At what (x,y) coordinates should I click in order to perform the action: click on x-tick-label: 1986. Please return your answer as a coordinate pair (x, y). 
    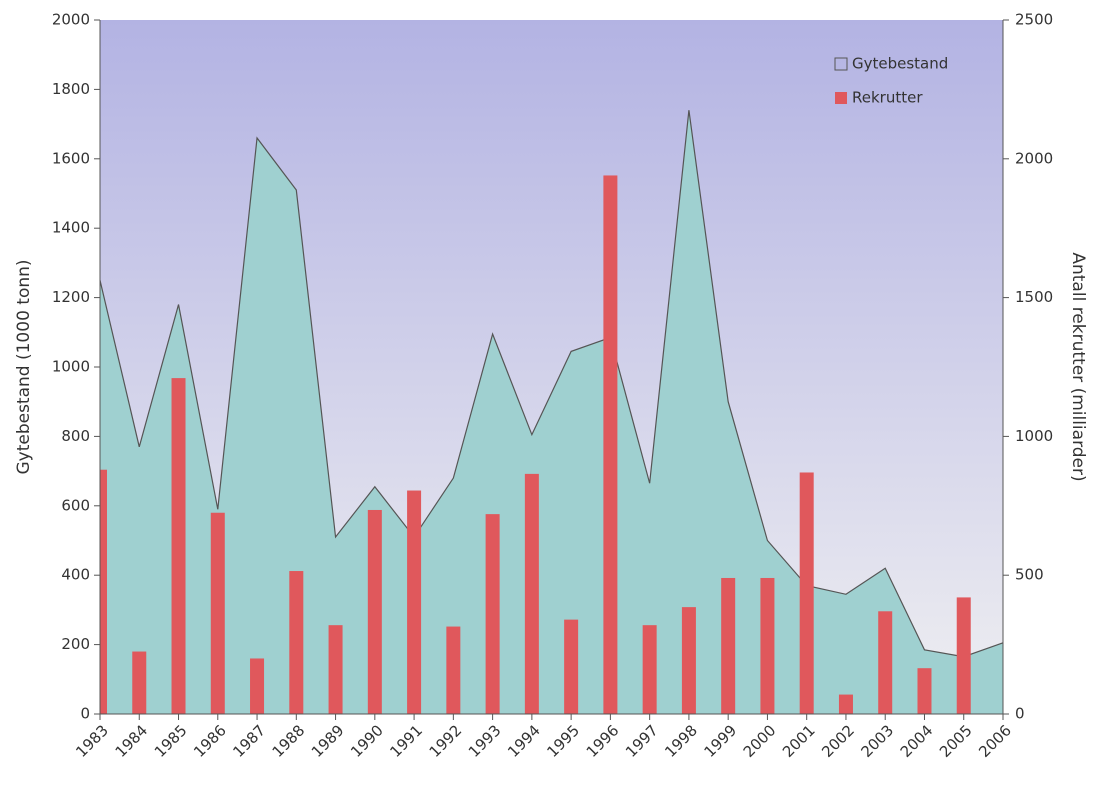
    Looking at the image, I should click on (210, 741).